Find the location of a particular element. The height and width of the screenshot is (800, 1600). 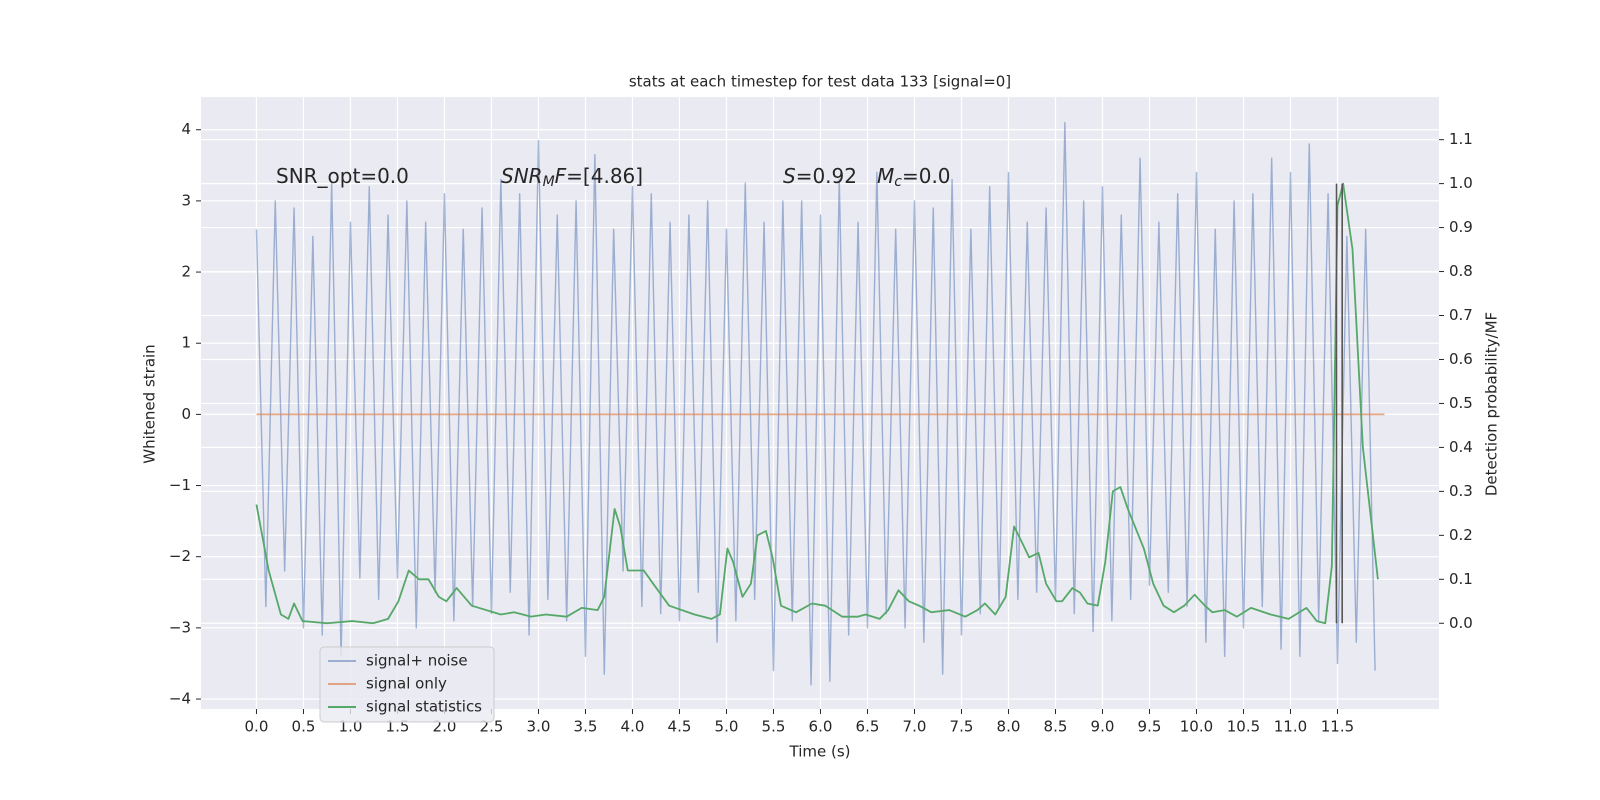

y2-tick-label: 0.5 is located at coordinates (1461, 403).